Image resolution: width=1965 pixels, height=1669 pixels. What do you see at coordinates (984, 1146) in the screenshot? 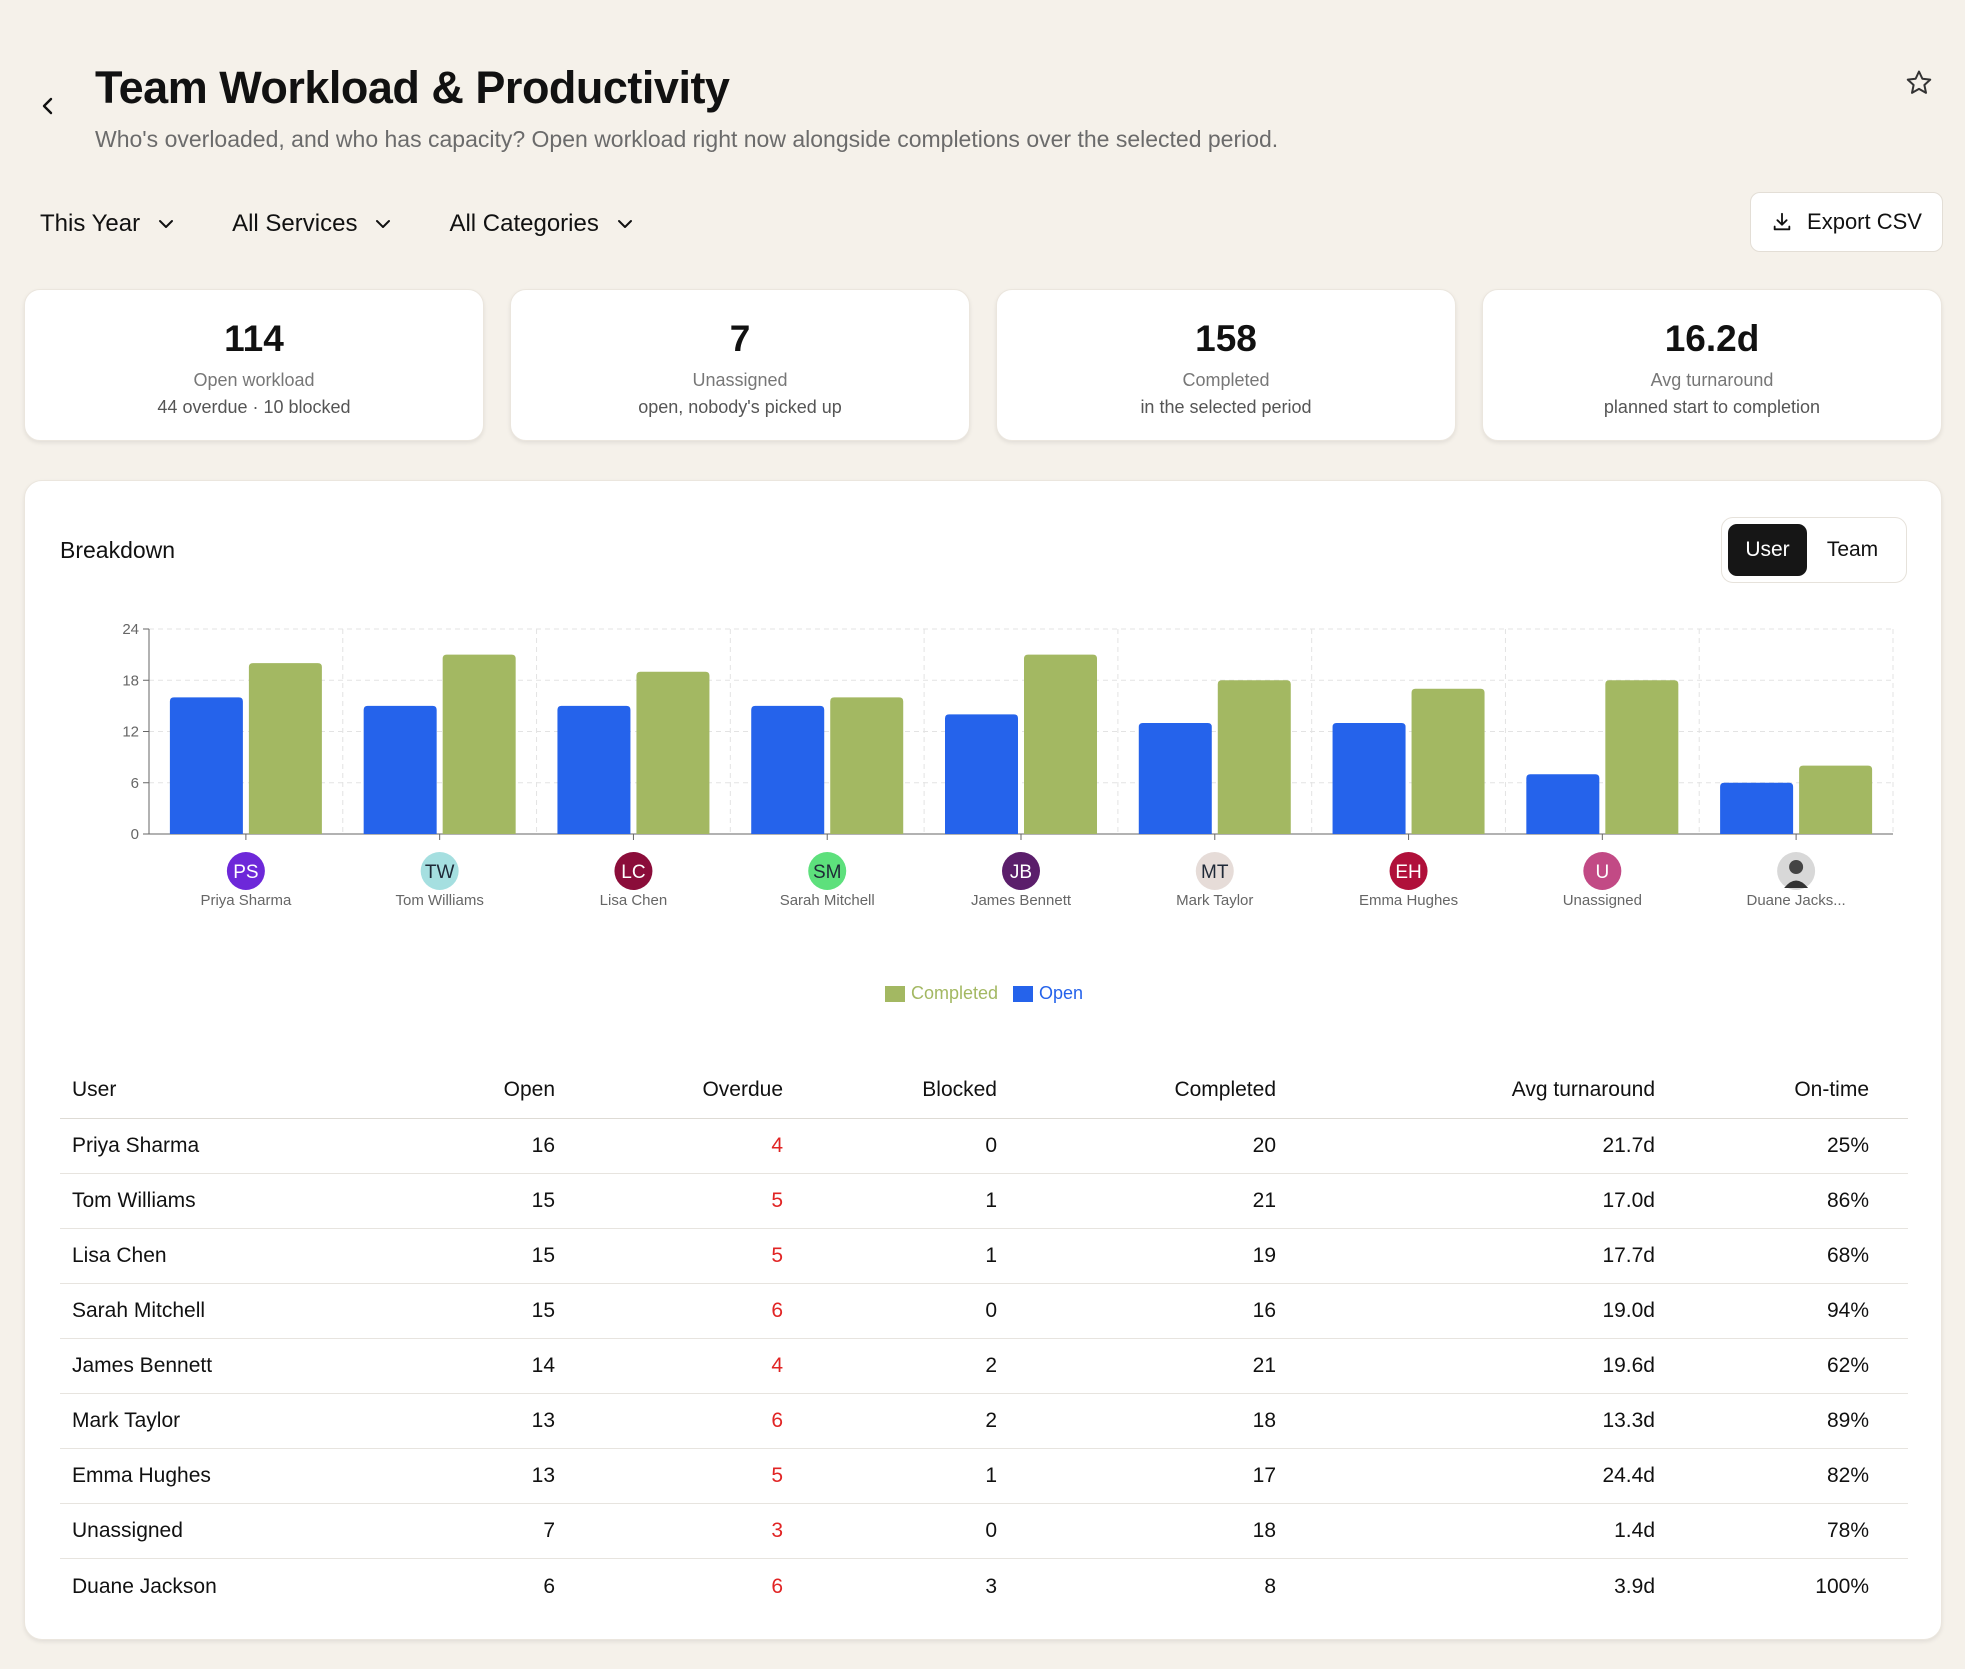
I see `table-row: Priya Sharma 16 4 0 20 21.7d 25%` at bounding box center [984, 1146].